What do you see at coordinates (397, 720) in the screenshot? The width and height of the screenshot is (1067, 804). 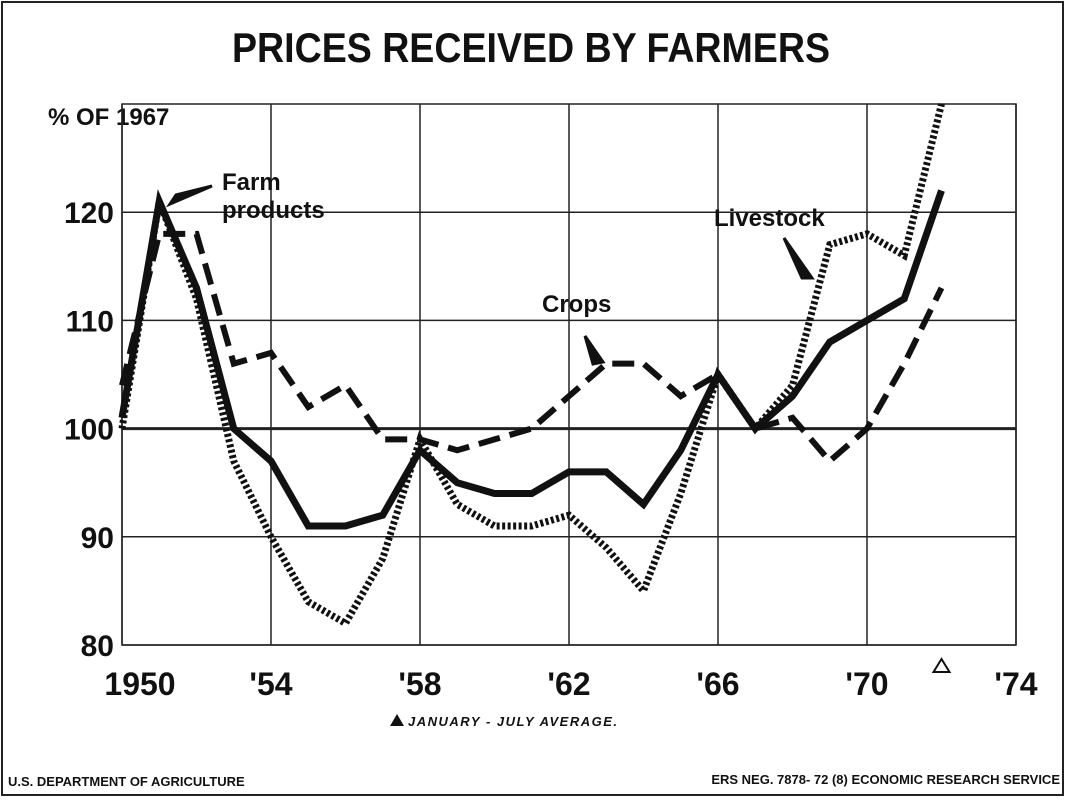 I see `footnote-marker` at bounding box center [397, 720].